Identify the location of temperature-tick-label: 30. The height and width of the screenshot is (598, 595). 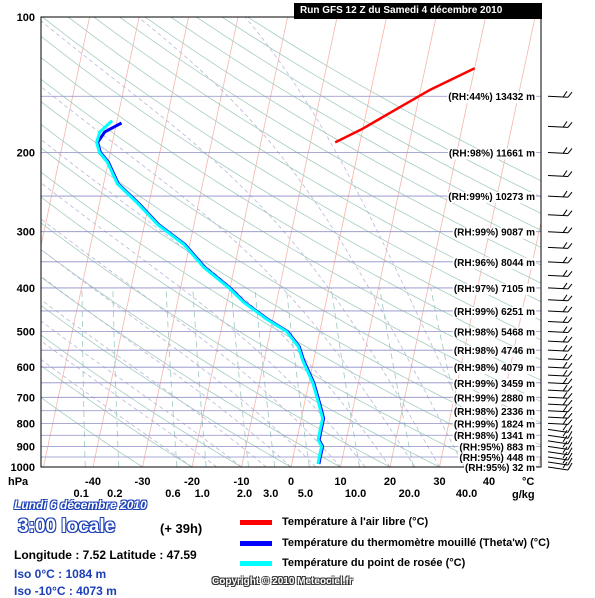
(439, 482).